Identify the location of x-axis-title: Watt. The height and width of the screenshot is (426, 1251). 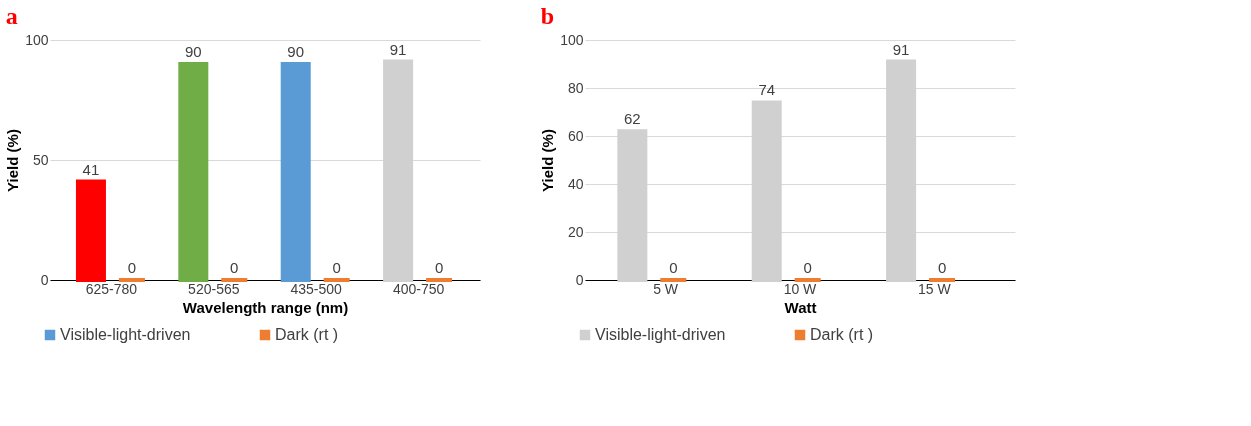
(800, 307).